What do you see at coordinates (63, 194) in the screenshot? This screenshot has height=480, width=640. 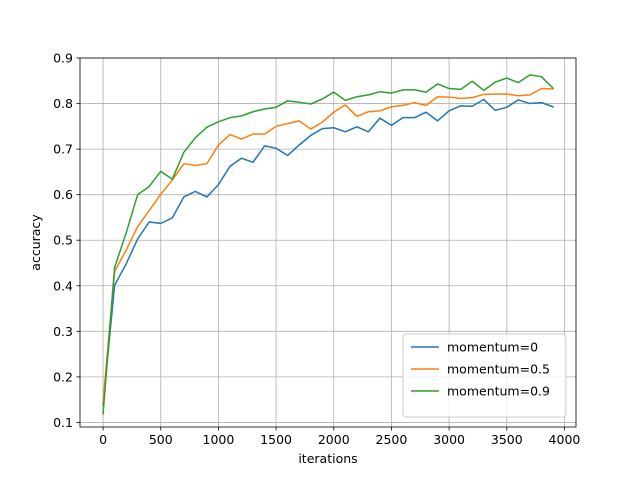 I see `y-tick-label: 0.6` at bounding box center [63, 194].